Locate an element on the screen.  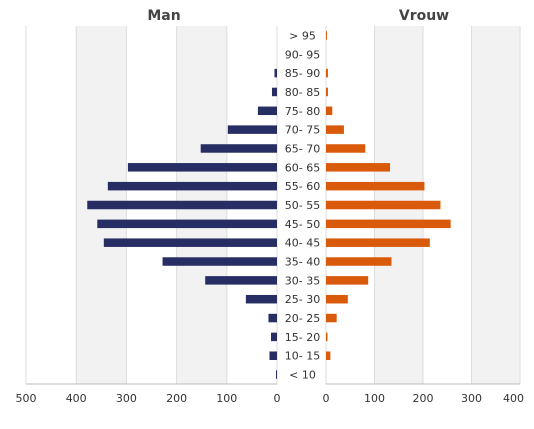
left-tick-label: 200 is located at coordinates (176, 398).